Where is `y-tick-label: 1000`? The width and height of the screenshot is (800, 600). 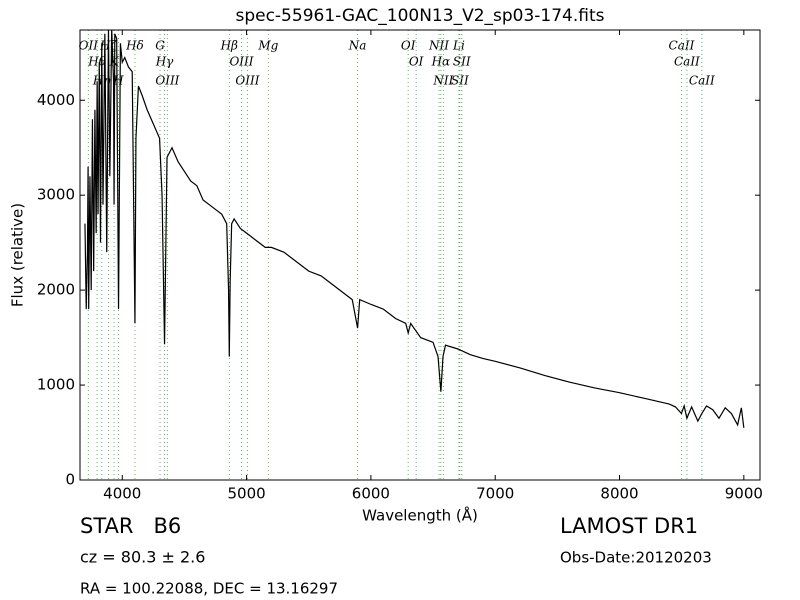 y-tick-label: 1000 is located at coordinates (56, 385).